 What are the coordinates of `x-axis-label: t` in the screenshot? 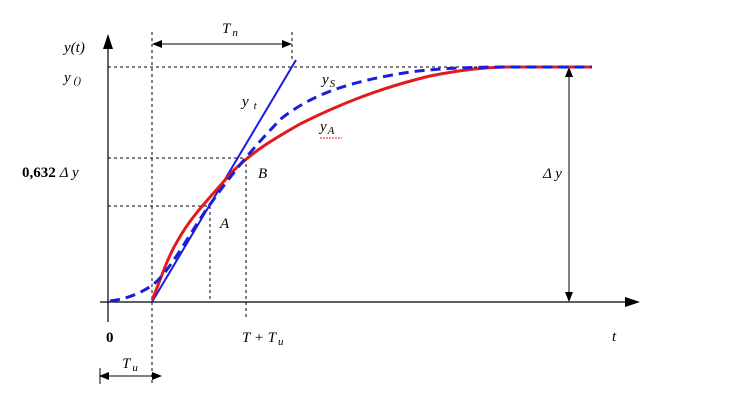 It's located at (614, 337).